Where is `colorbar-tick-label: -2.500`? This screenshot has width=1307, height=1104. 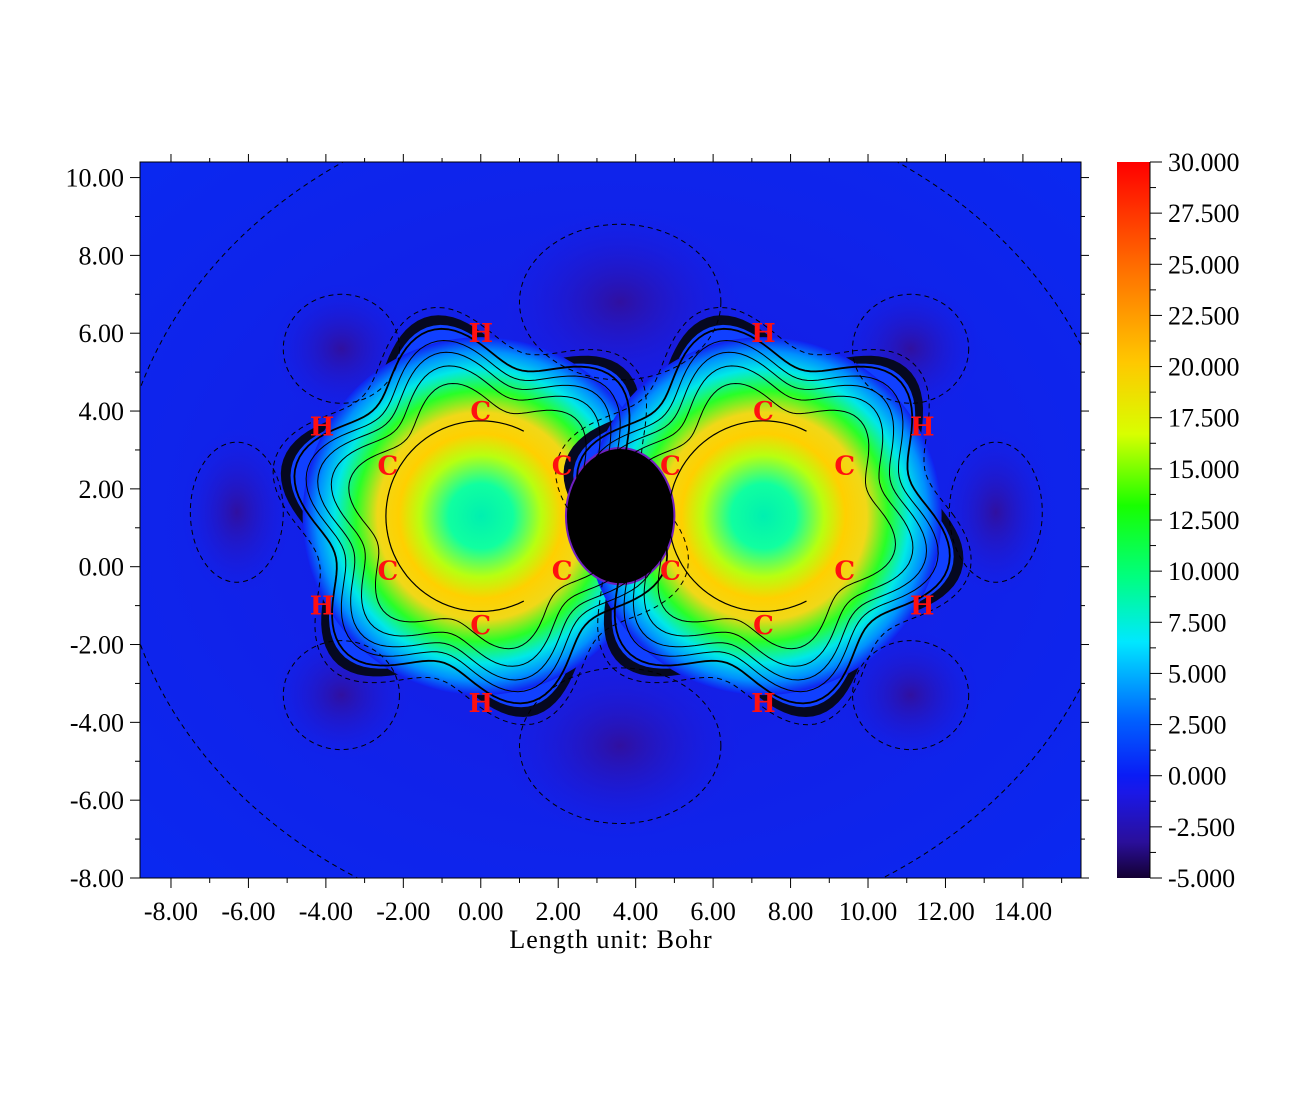
colorbar-tick-label: -2.500 is located at coordinates (1201, 827).